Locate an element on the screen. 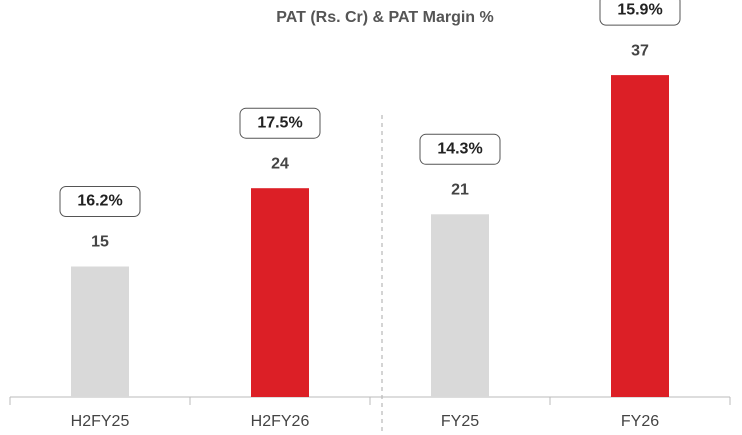 This screenshot has width=742, height=435. chart-title: PAT (Rs. Cr) & PAT Margin % is located at coordinates (384, 17).